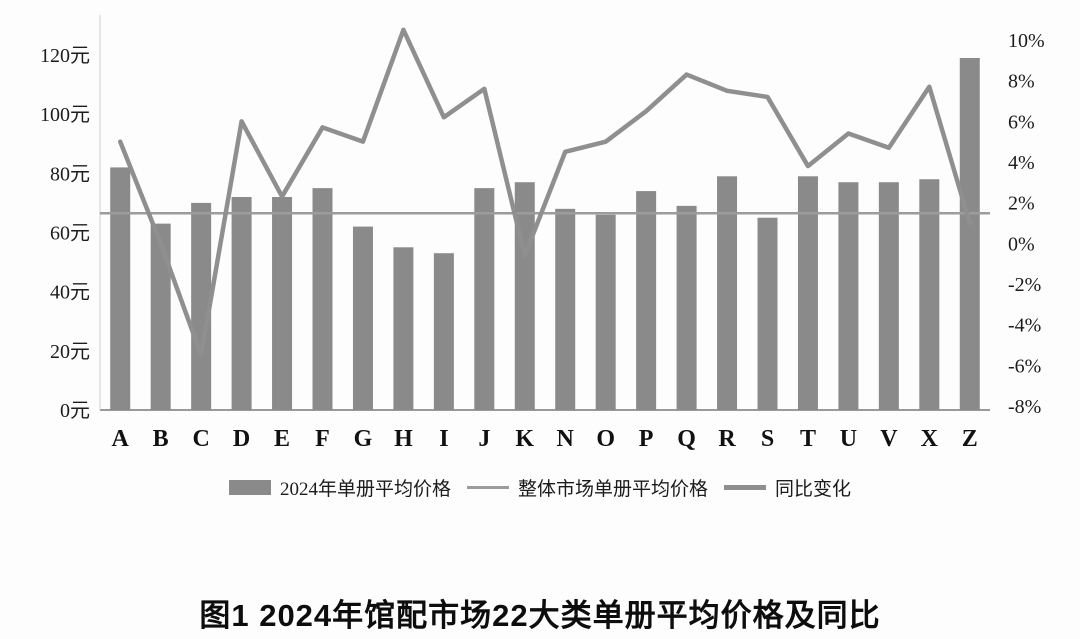 This screenshot has width=1080, height=639. I want to click on right-axis-tick: -6%, so click(1024, 366).